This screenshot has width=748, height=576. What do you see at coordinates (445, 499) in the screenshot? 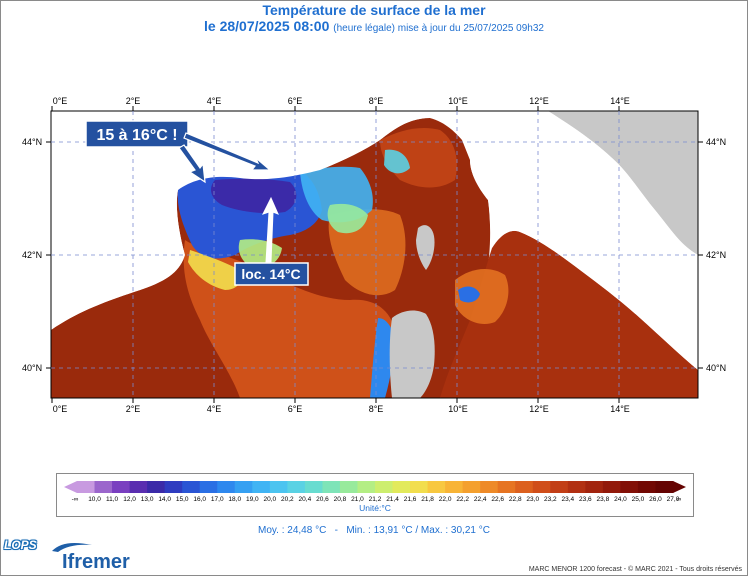
I see `legend-tick-label: 22,0` at bounding box center [445, 499].